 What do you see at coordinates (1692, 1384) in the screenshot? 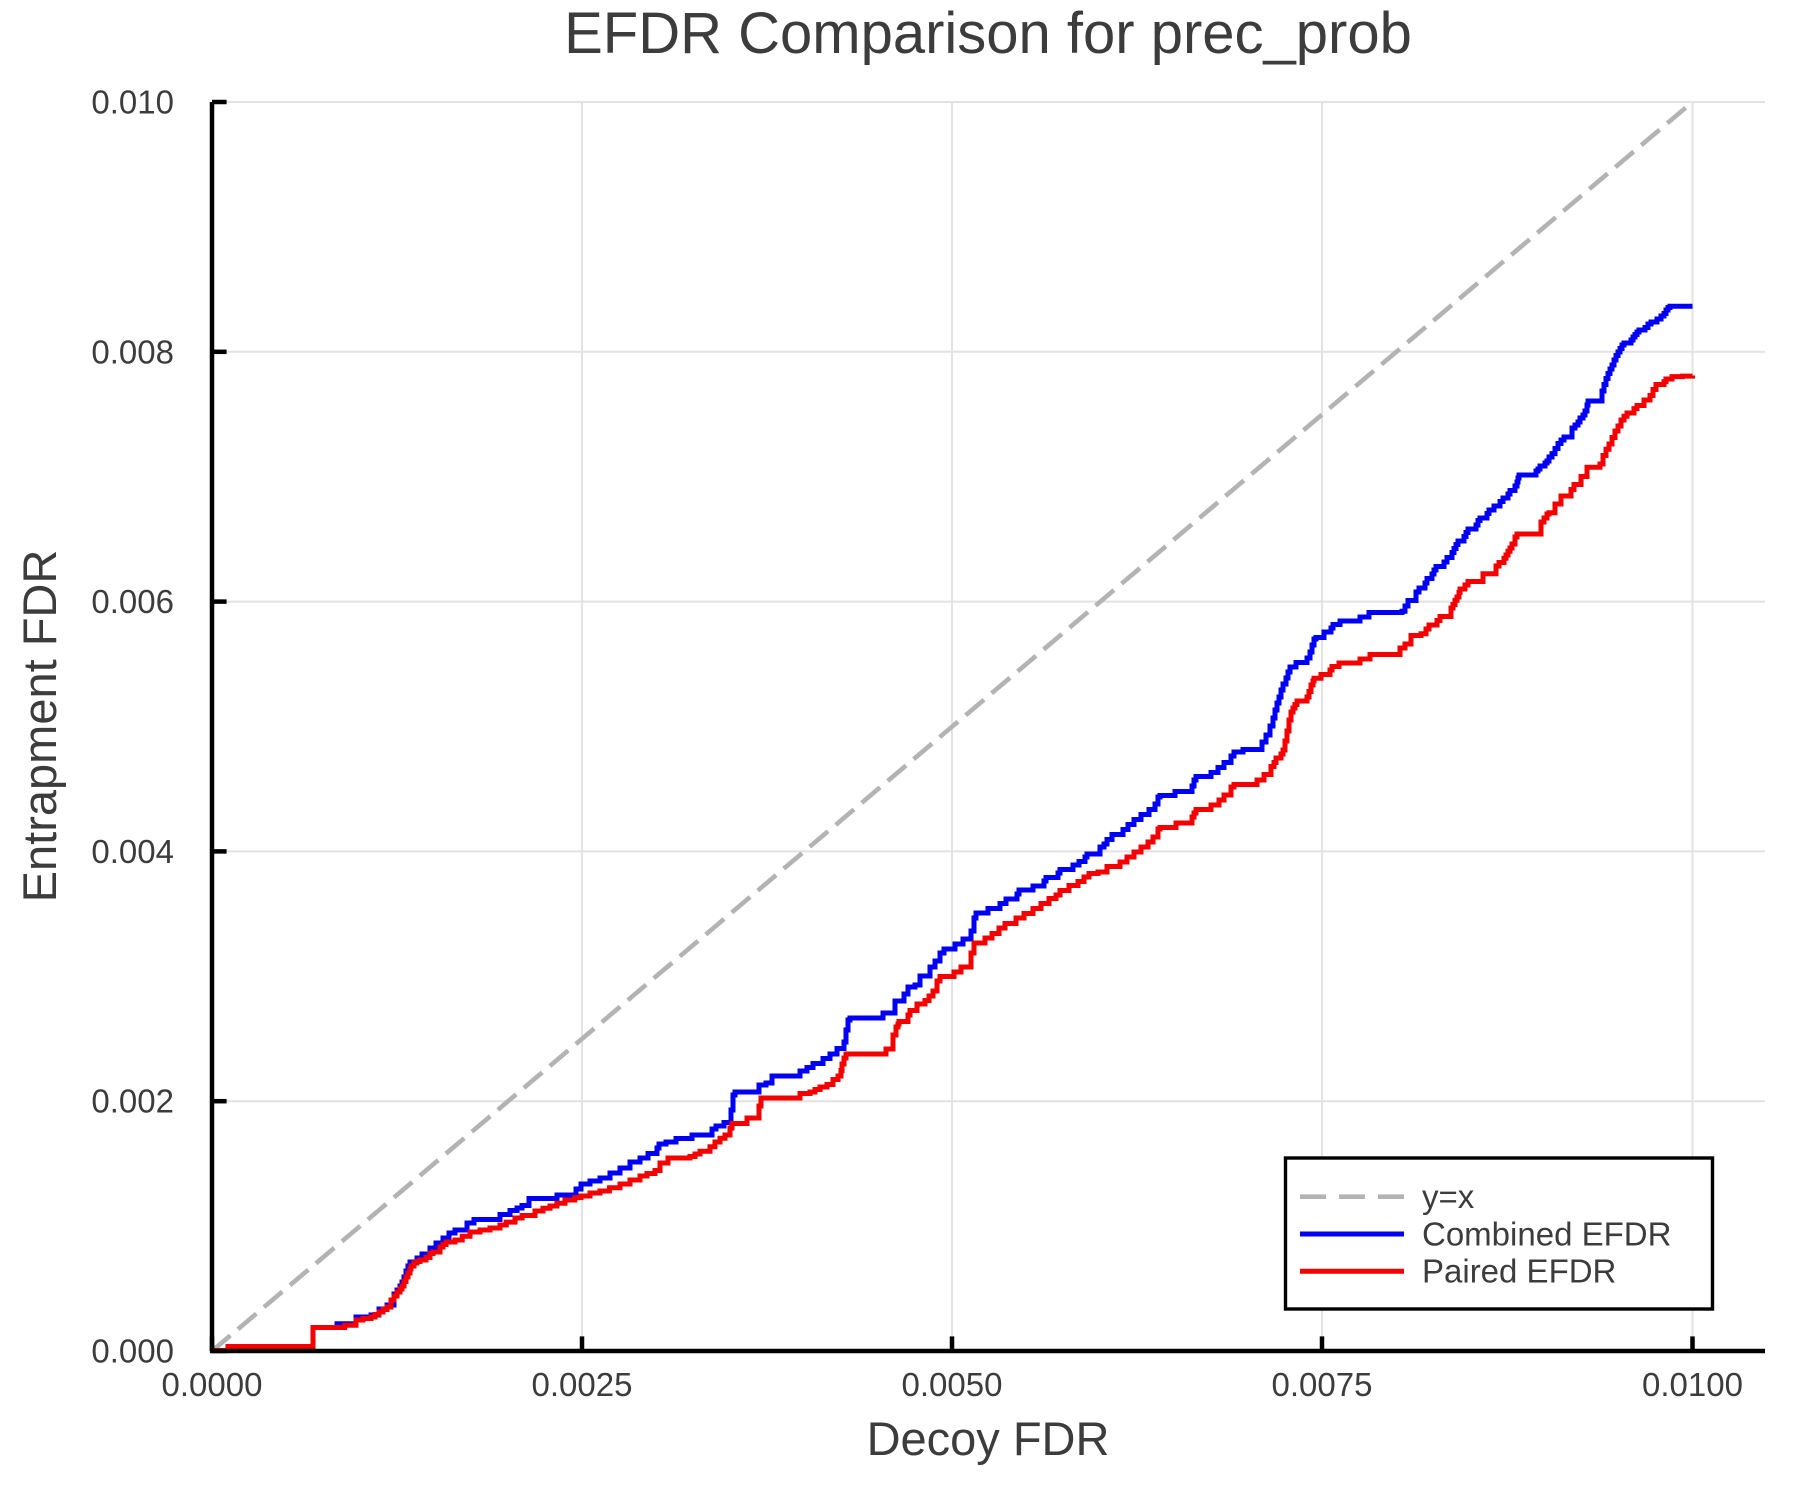
I see `svg-text: 0.0100` at bounding box center [1692, 1384].